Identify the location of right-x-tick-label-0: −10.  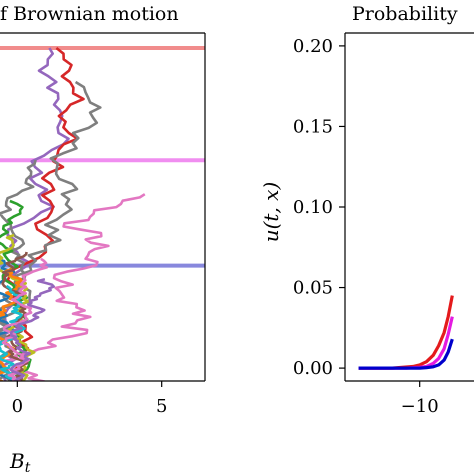
(420, 406).